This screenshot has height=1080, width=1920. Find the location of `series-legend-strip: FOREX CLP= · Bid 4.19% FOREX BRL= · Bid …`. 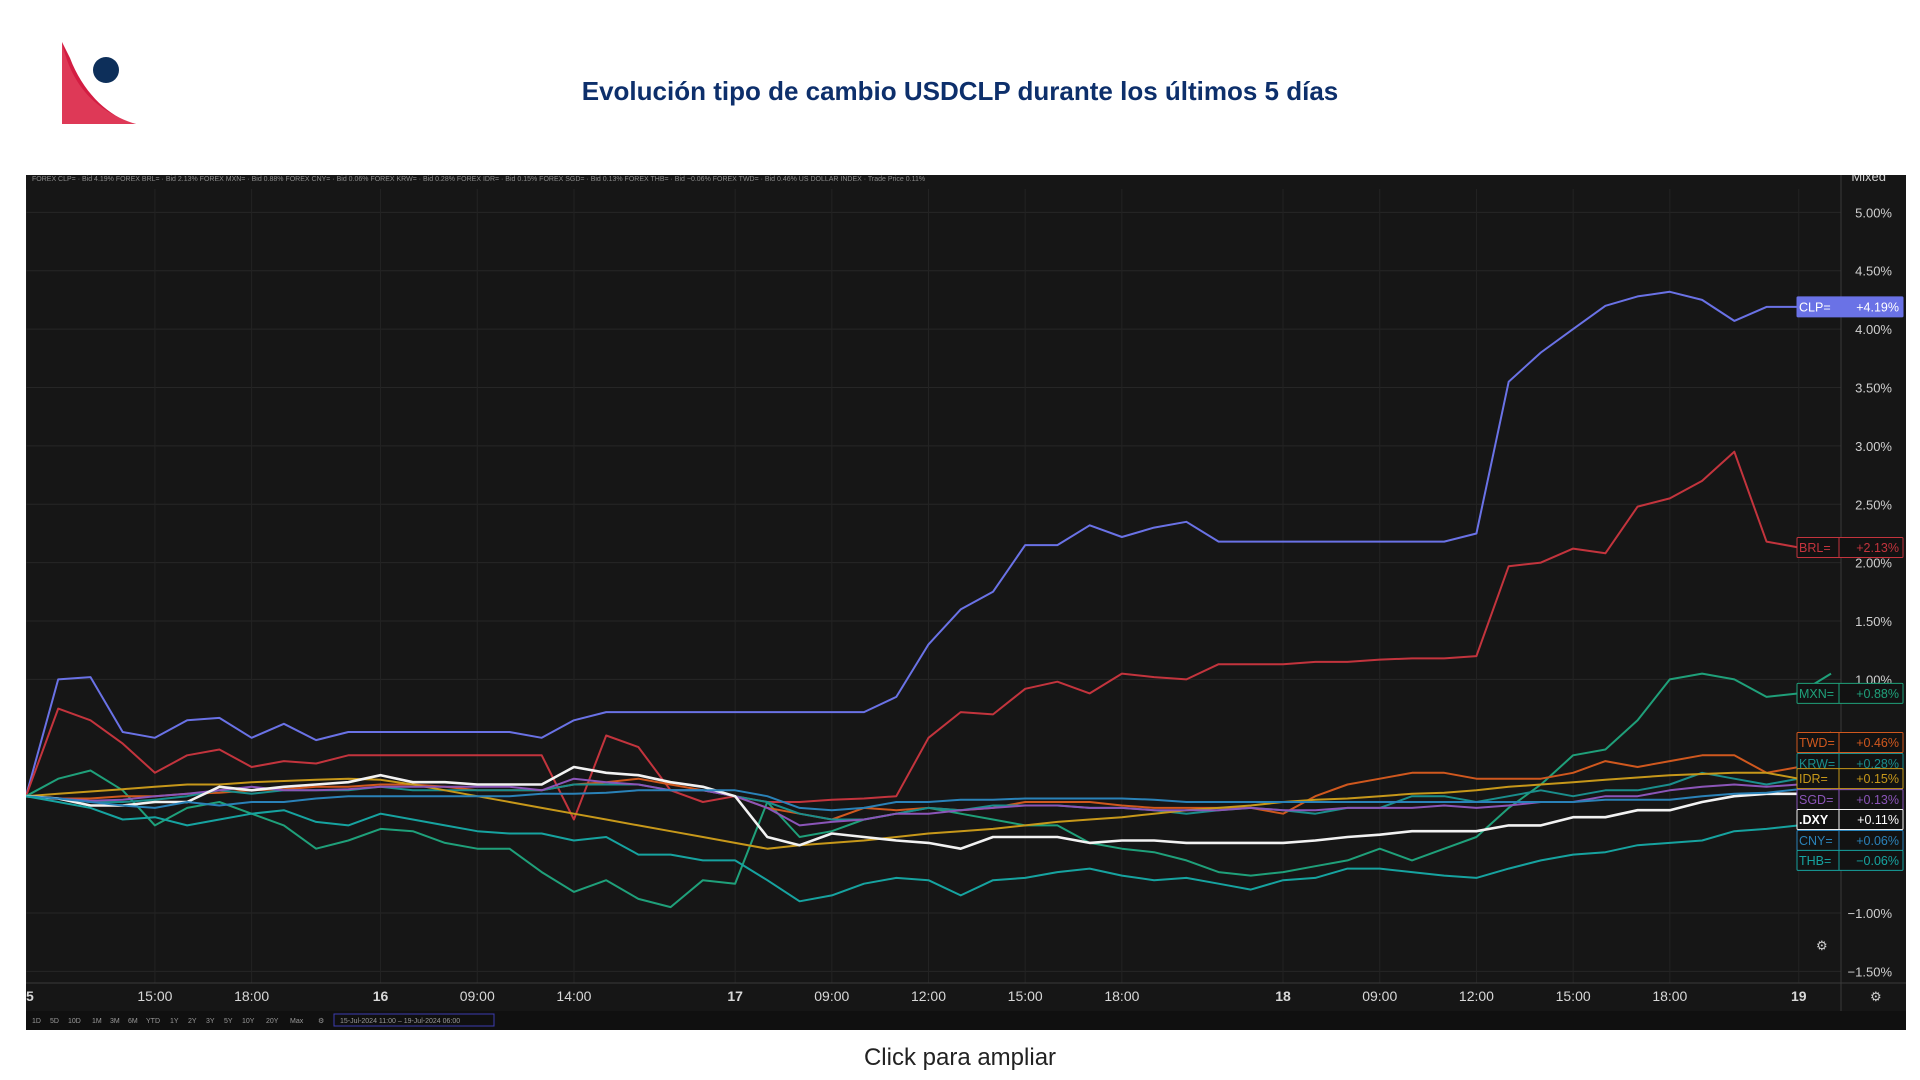

series-legend-strip: FOREX CLP= · Bid 4.19% FOREX BRL= · Bid … is located at coordinates (478, 179).